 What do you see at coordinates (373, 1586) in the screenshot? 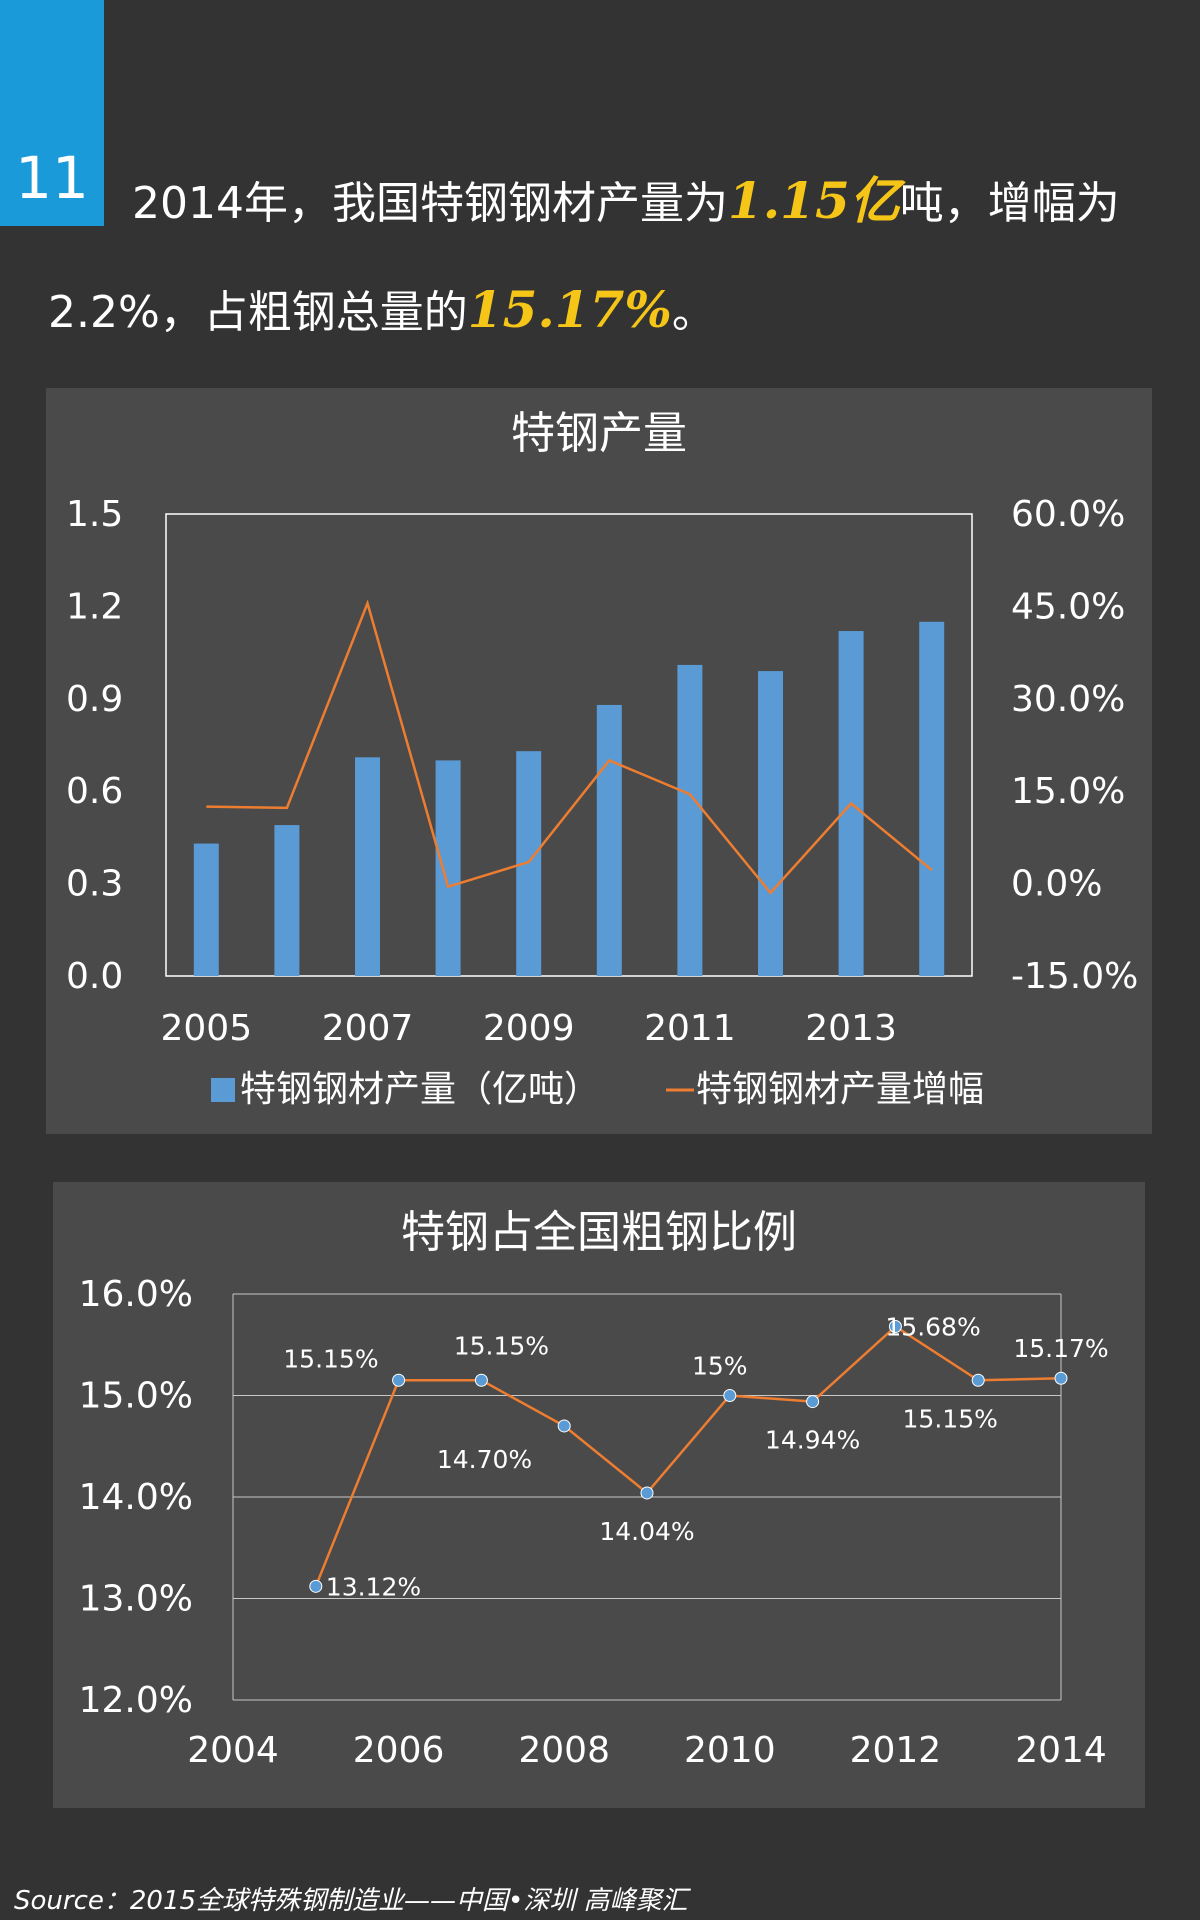
I see `share-data-label-2005: 13.12%` at bounding box center [373, 1586].